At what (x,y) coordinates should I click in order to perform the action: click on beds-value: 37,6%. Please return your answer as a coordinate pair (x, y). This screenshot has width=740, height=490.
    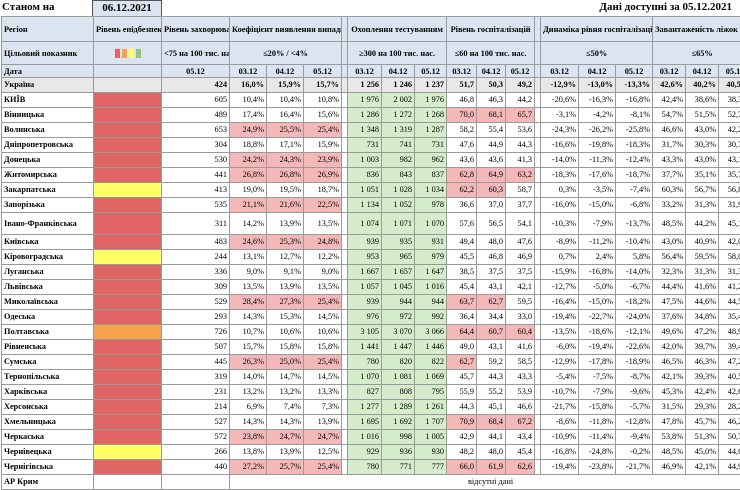
    Looking at the image, I should click on (669, 317).